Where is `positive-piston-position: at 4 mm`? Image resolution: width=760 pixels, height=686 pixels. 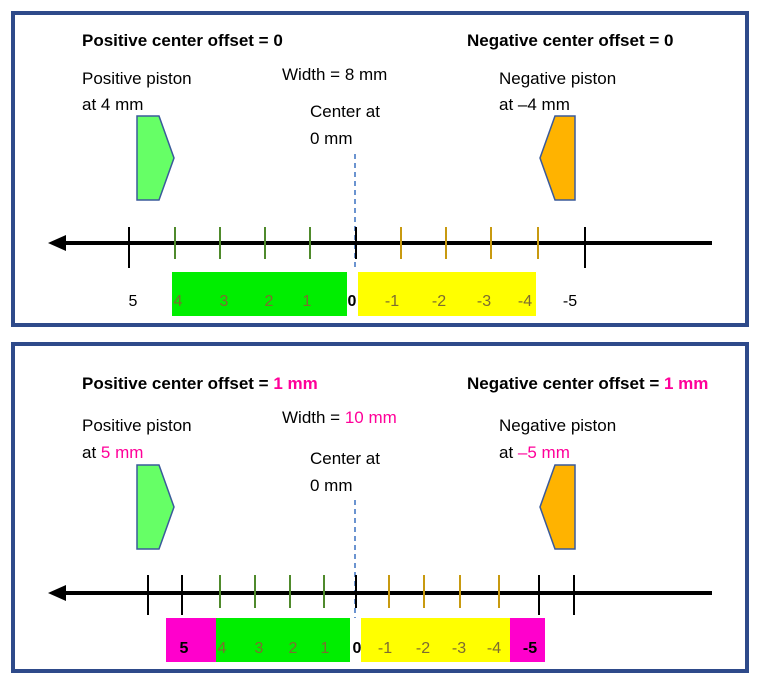 positive-piston-position: at 4 mm is located at coordinates (112, 104).